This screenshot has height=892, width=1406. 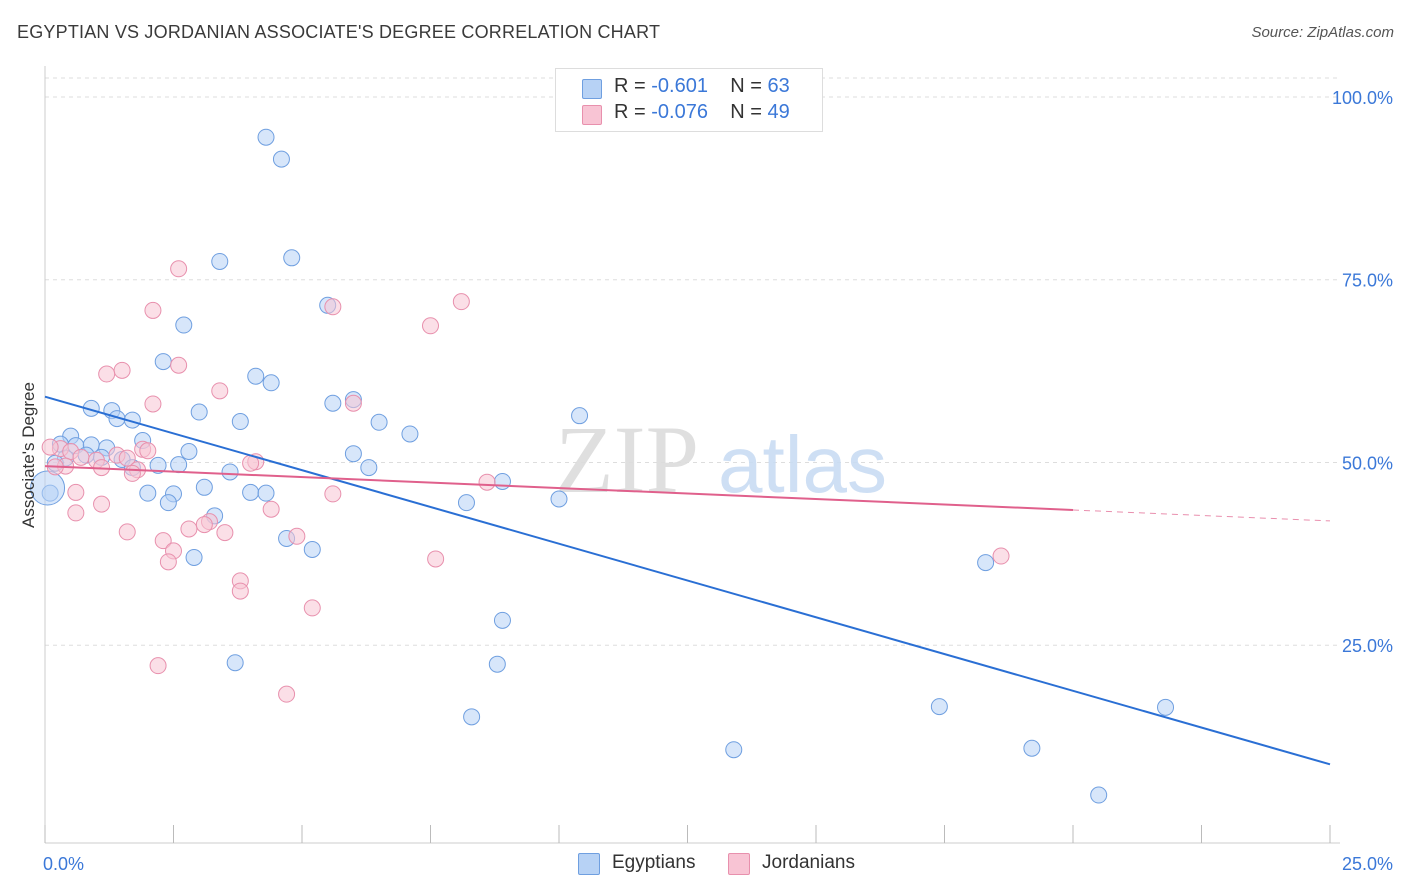 I want to click on egyptians-legend-label: Egyptians, so click(x=654, y=862).